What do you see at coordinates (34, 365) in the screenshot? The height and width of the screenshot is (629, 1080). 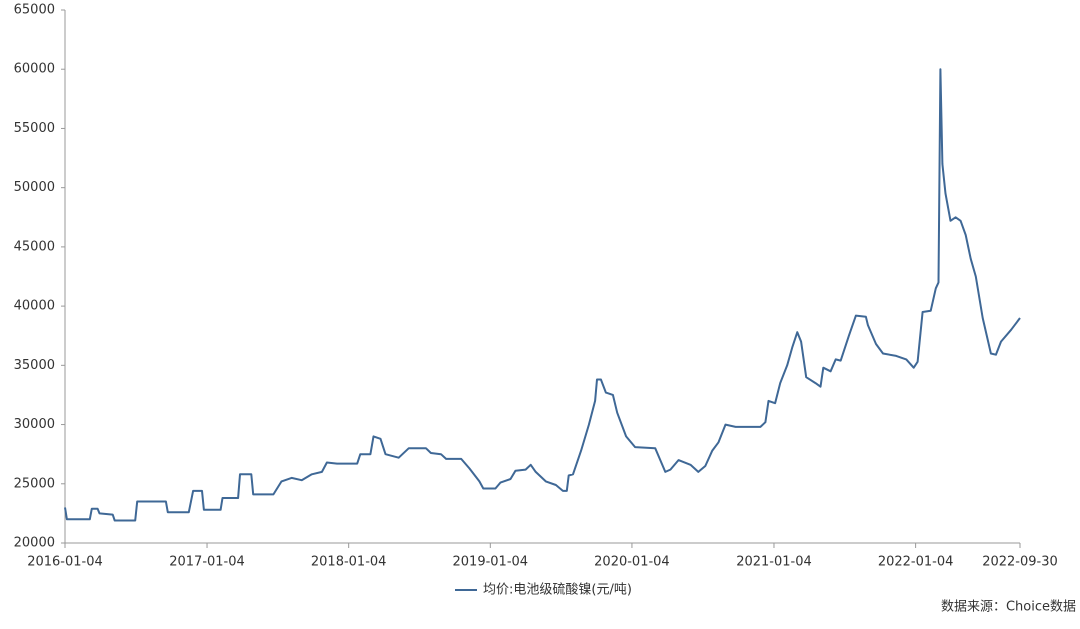 I see `y-tick-label: 35000` at bounding box center [34, 365].